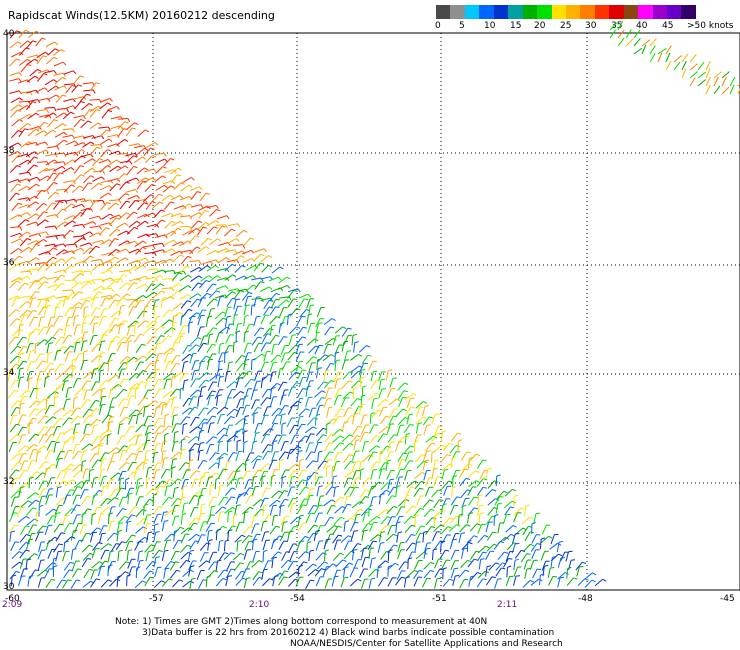 Image resolution: width=740 pixels, height=650 pixels. Describe the element at coordinates (156, 599) in the screenshot. I see `lon-label-57: -57` at that location.